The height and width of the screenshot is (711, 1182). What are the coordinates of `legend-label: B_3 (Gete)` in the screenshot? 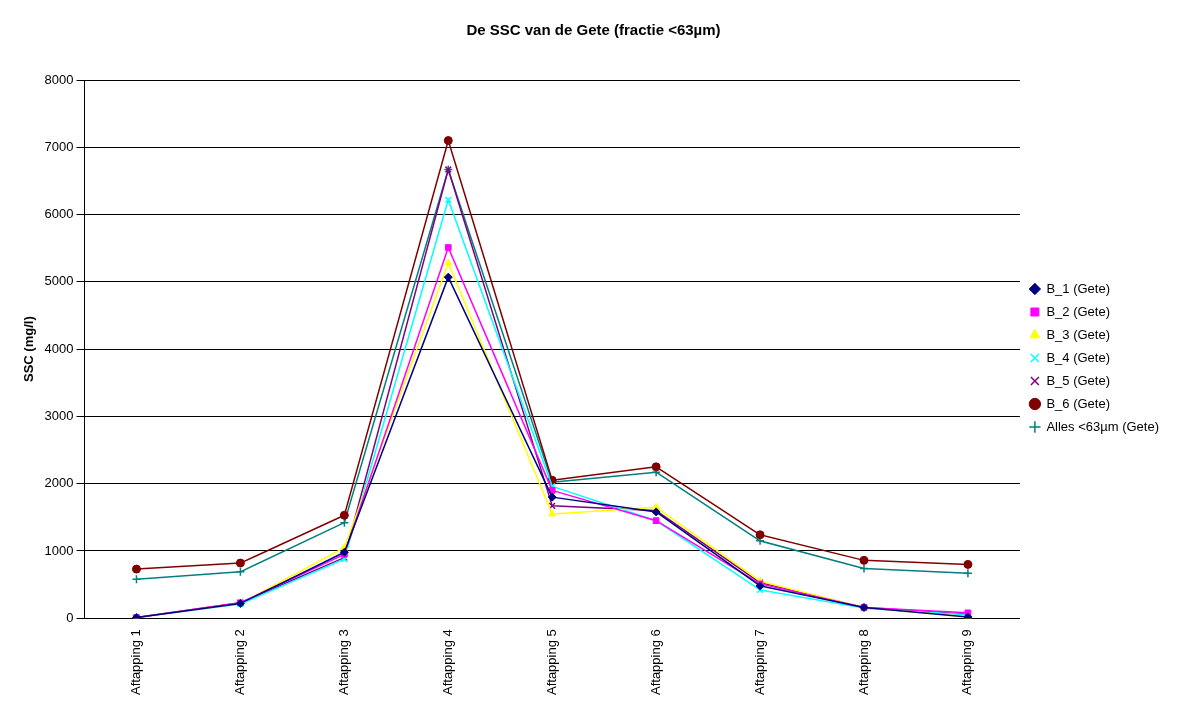 It's located at (1078, 334).